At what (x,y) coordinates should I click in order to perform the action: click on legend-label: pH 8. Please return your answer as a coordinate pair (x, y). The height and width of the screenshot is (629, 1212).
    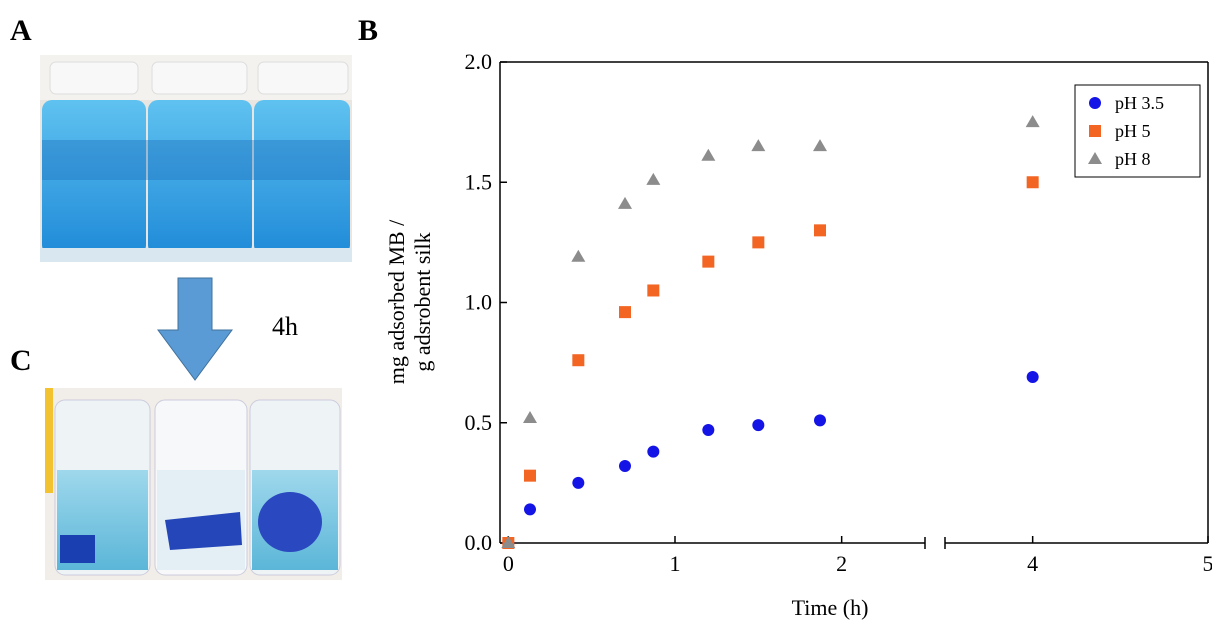
    Looking at the image, I should click on (1133, 159).